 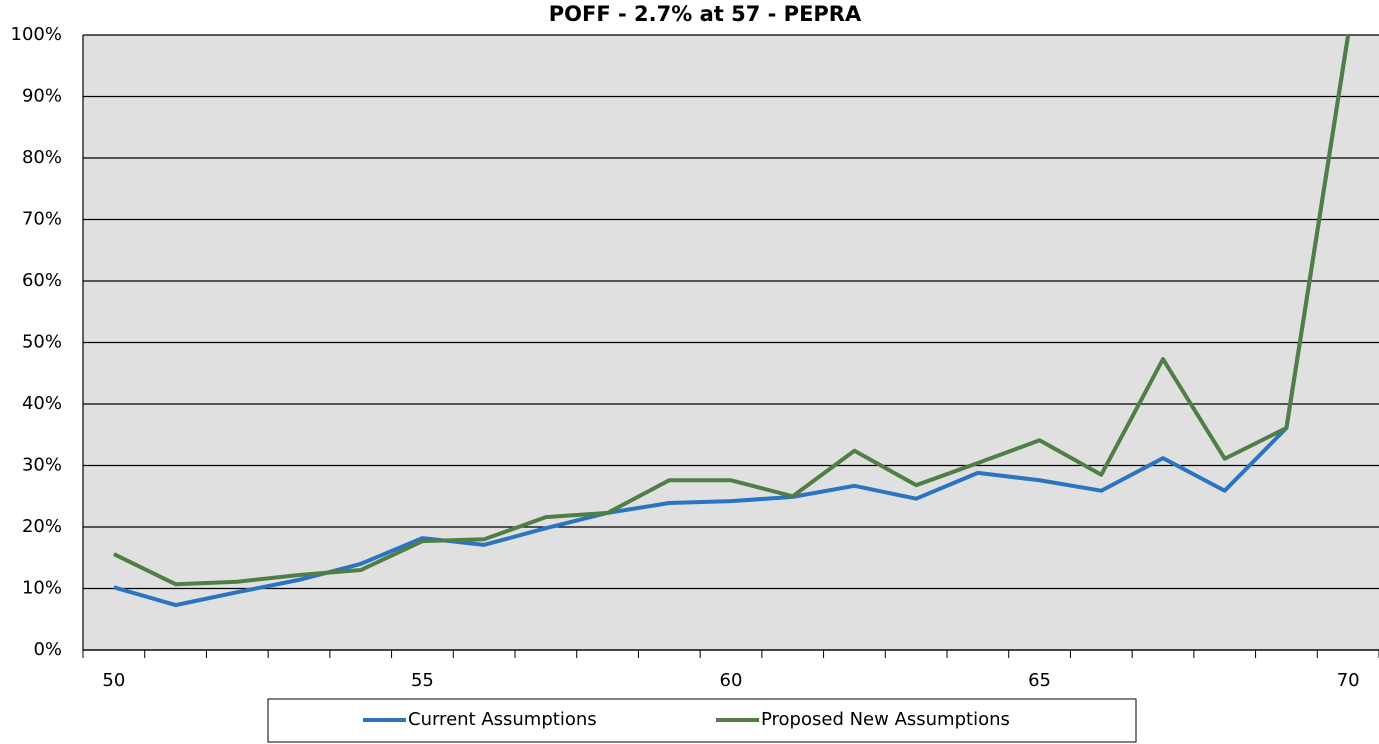 What do you see at coordinates (113, 680) in the screenshot?
I see `x-tick-label: 50` at bounding box center [113, 680].